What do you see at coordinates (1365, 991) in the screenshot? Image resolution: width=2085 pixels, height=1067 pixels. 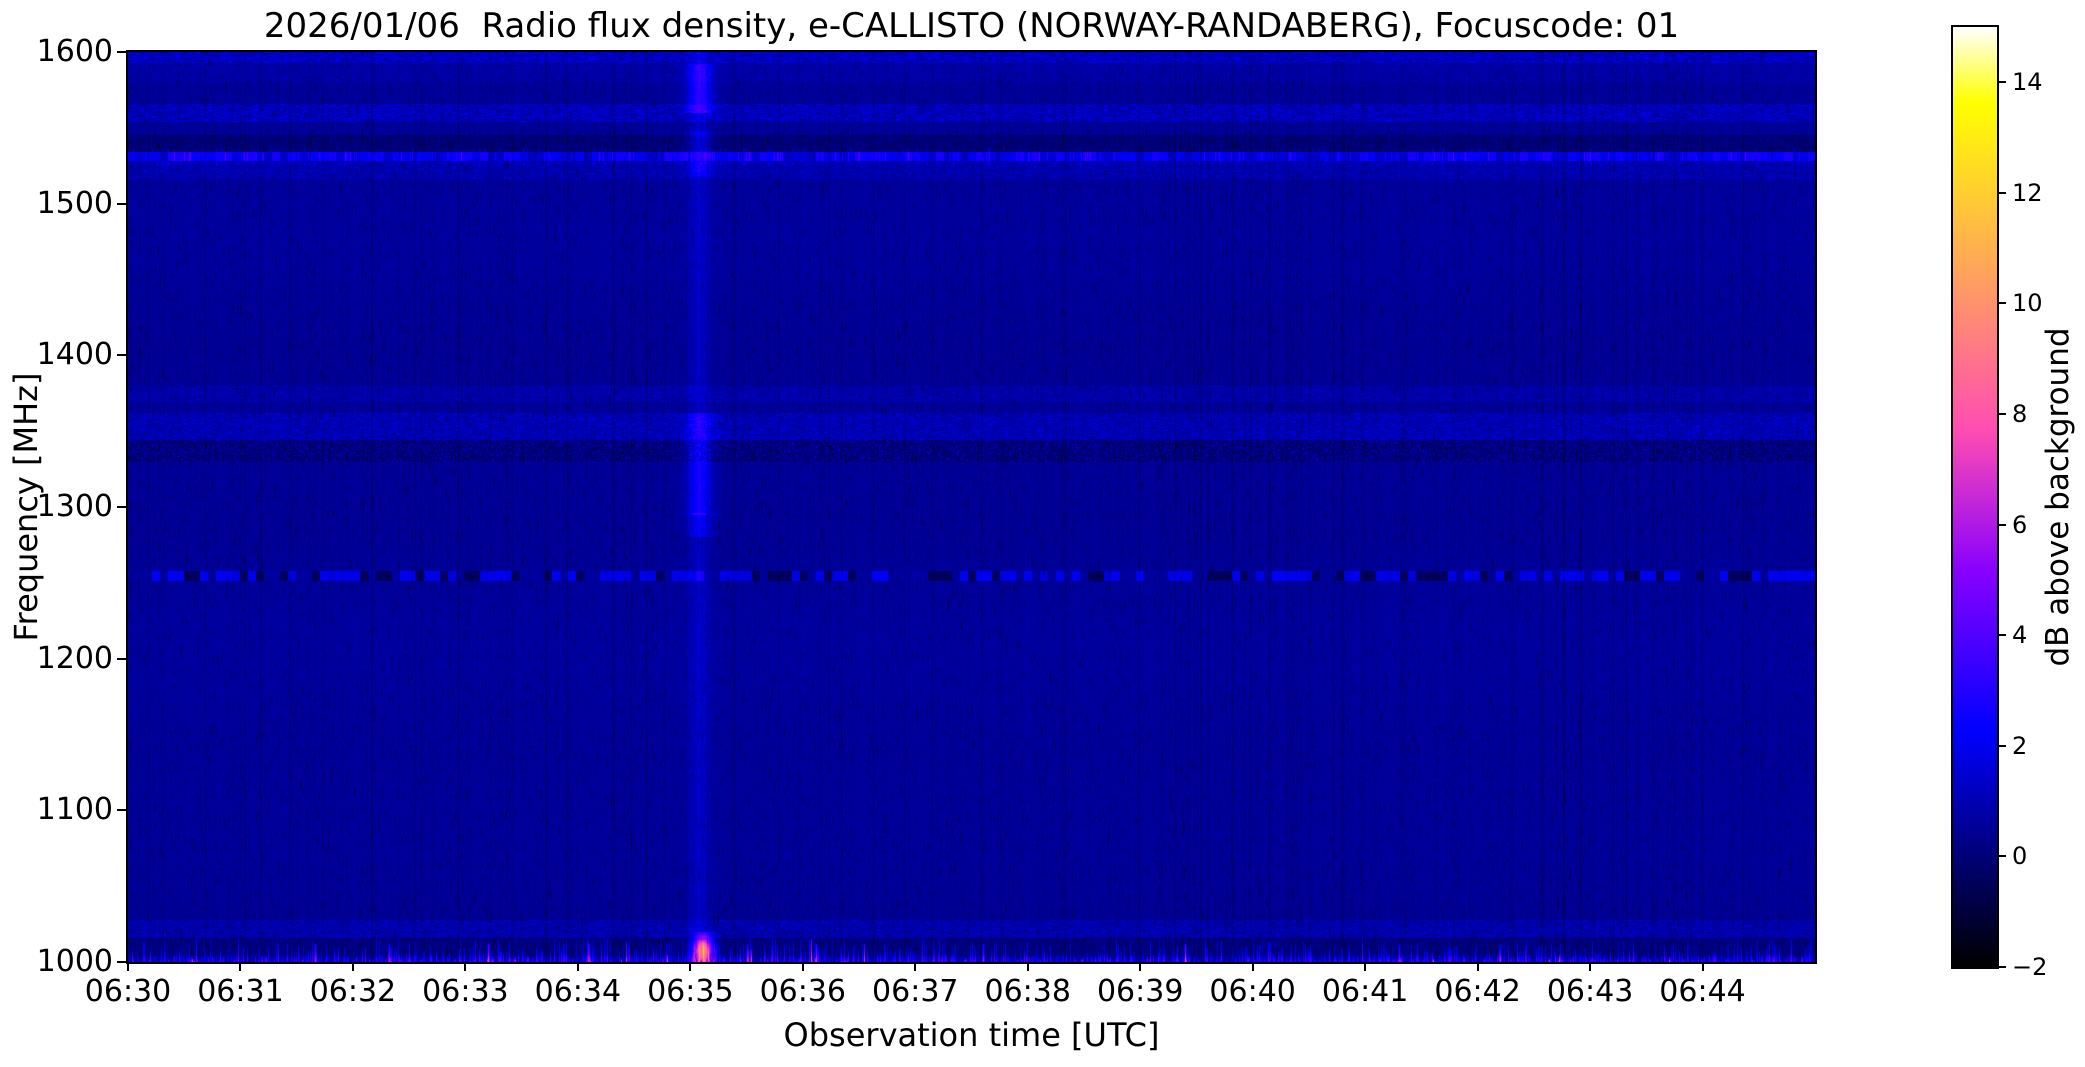 I see `x-tick-label: 06:41` at bounding box center [1365, 991].